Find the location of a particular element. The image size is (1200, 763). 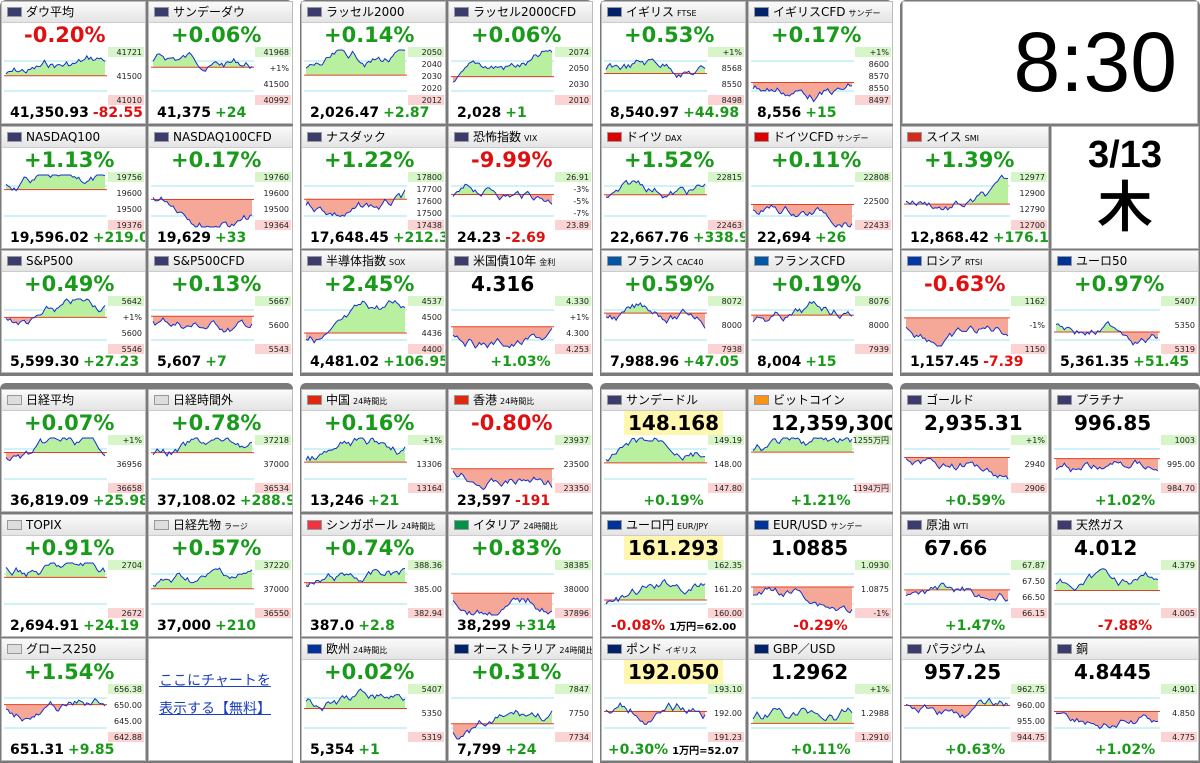

tile-footer: 24.23 -2.69 is located at coordinates (520, 238).